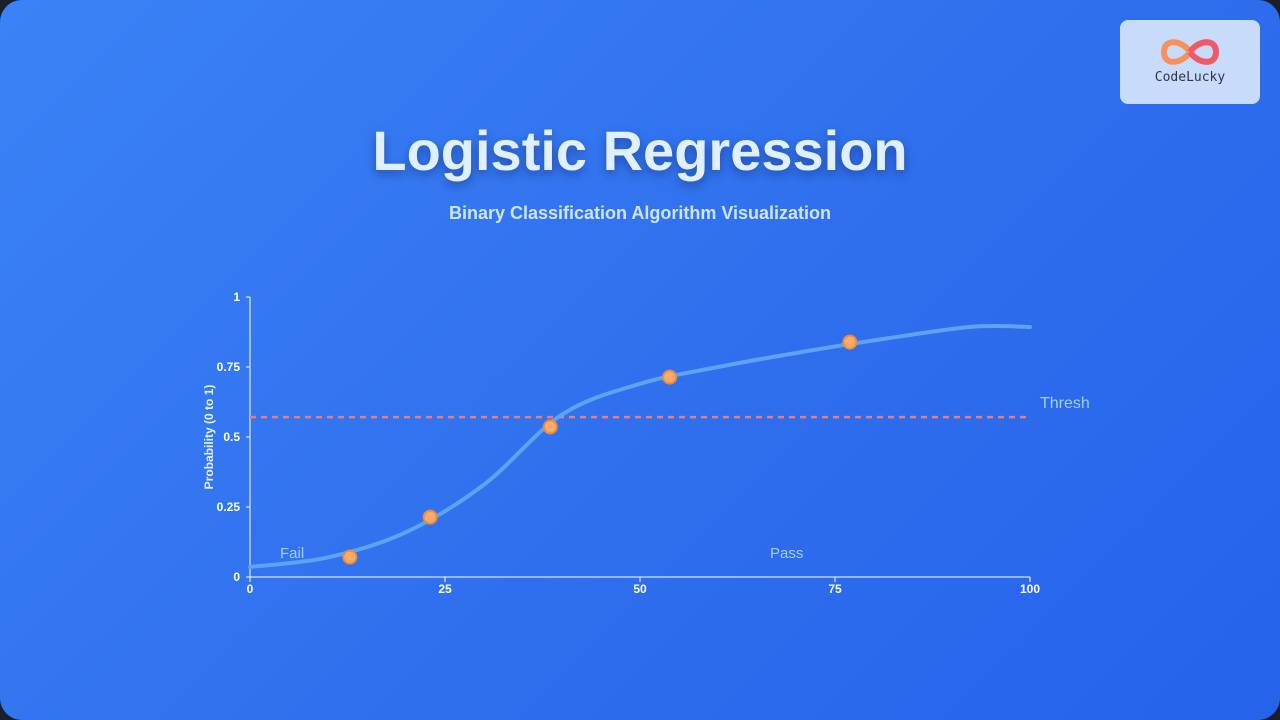 Image resolution: width=1280 pixels, height=720 pixels. Describe the element at coordinates (1030, 589) in the screenshot. I see `x-tick-label: 100` at that location.